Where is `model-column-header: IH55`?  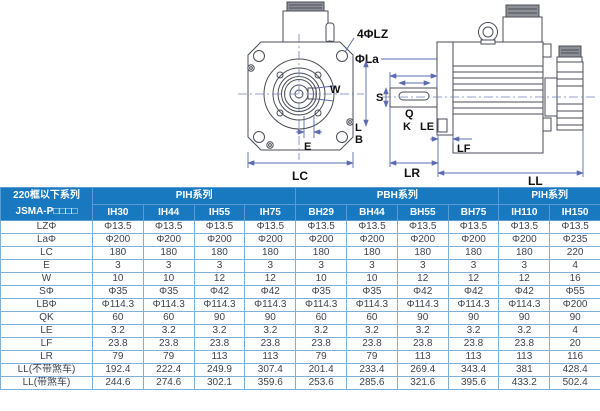
model-column-header: IH55 is located at coordinates (219, 212).